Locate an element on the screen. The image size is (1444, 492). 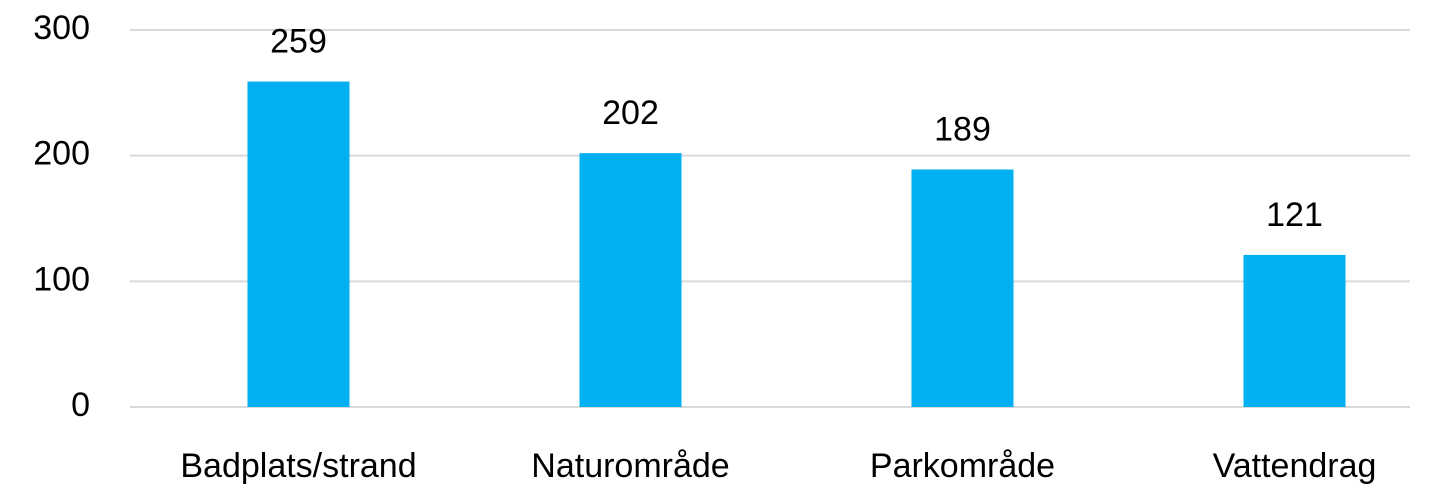
x-tick-label: Badplats/strand is located at coordinates (298, 466).